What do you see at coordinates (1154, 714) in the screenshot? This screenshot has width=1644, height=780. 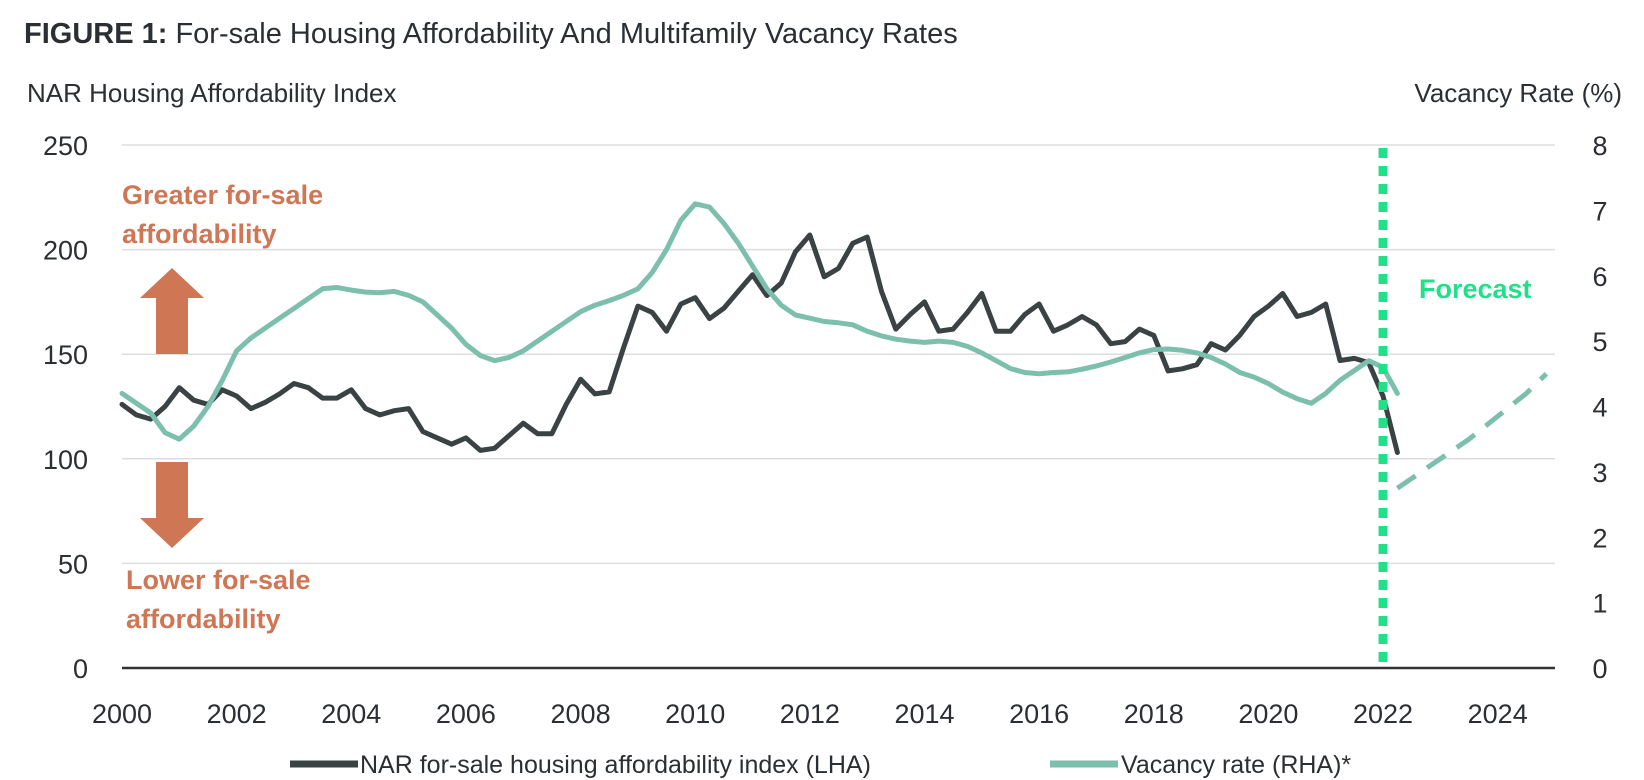 I see `x-tick-label: 2018` at bounding box center [1154, 714].